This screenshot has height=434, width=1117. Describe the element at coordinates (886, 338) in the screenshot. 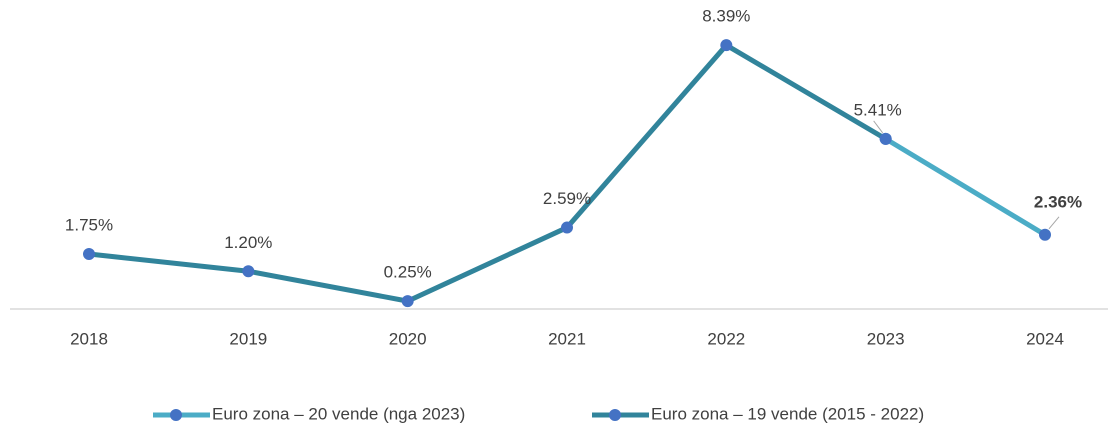

I see `x-tick-label: 2023` at that location.